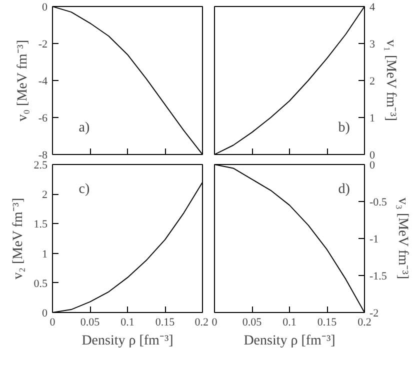 The height and width of the screenshot is (367, 415). Describe the element at coordinates (18, 239) in the screenshot. I see `y-axis-title: v₂ [MeV fm⁻³]` at that location.